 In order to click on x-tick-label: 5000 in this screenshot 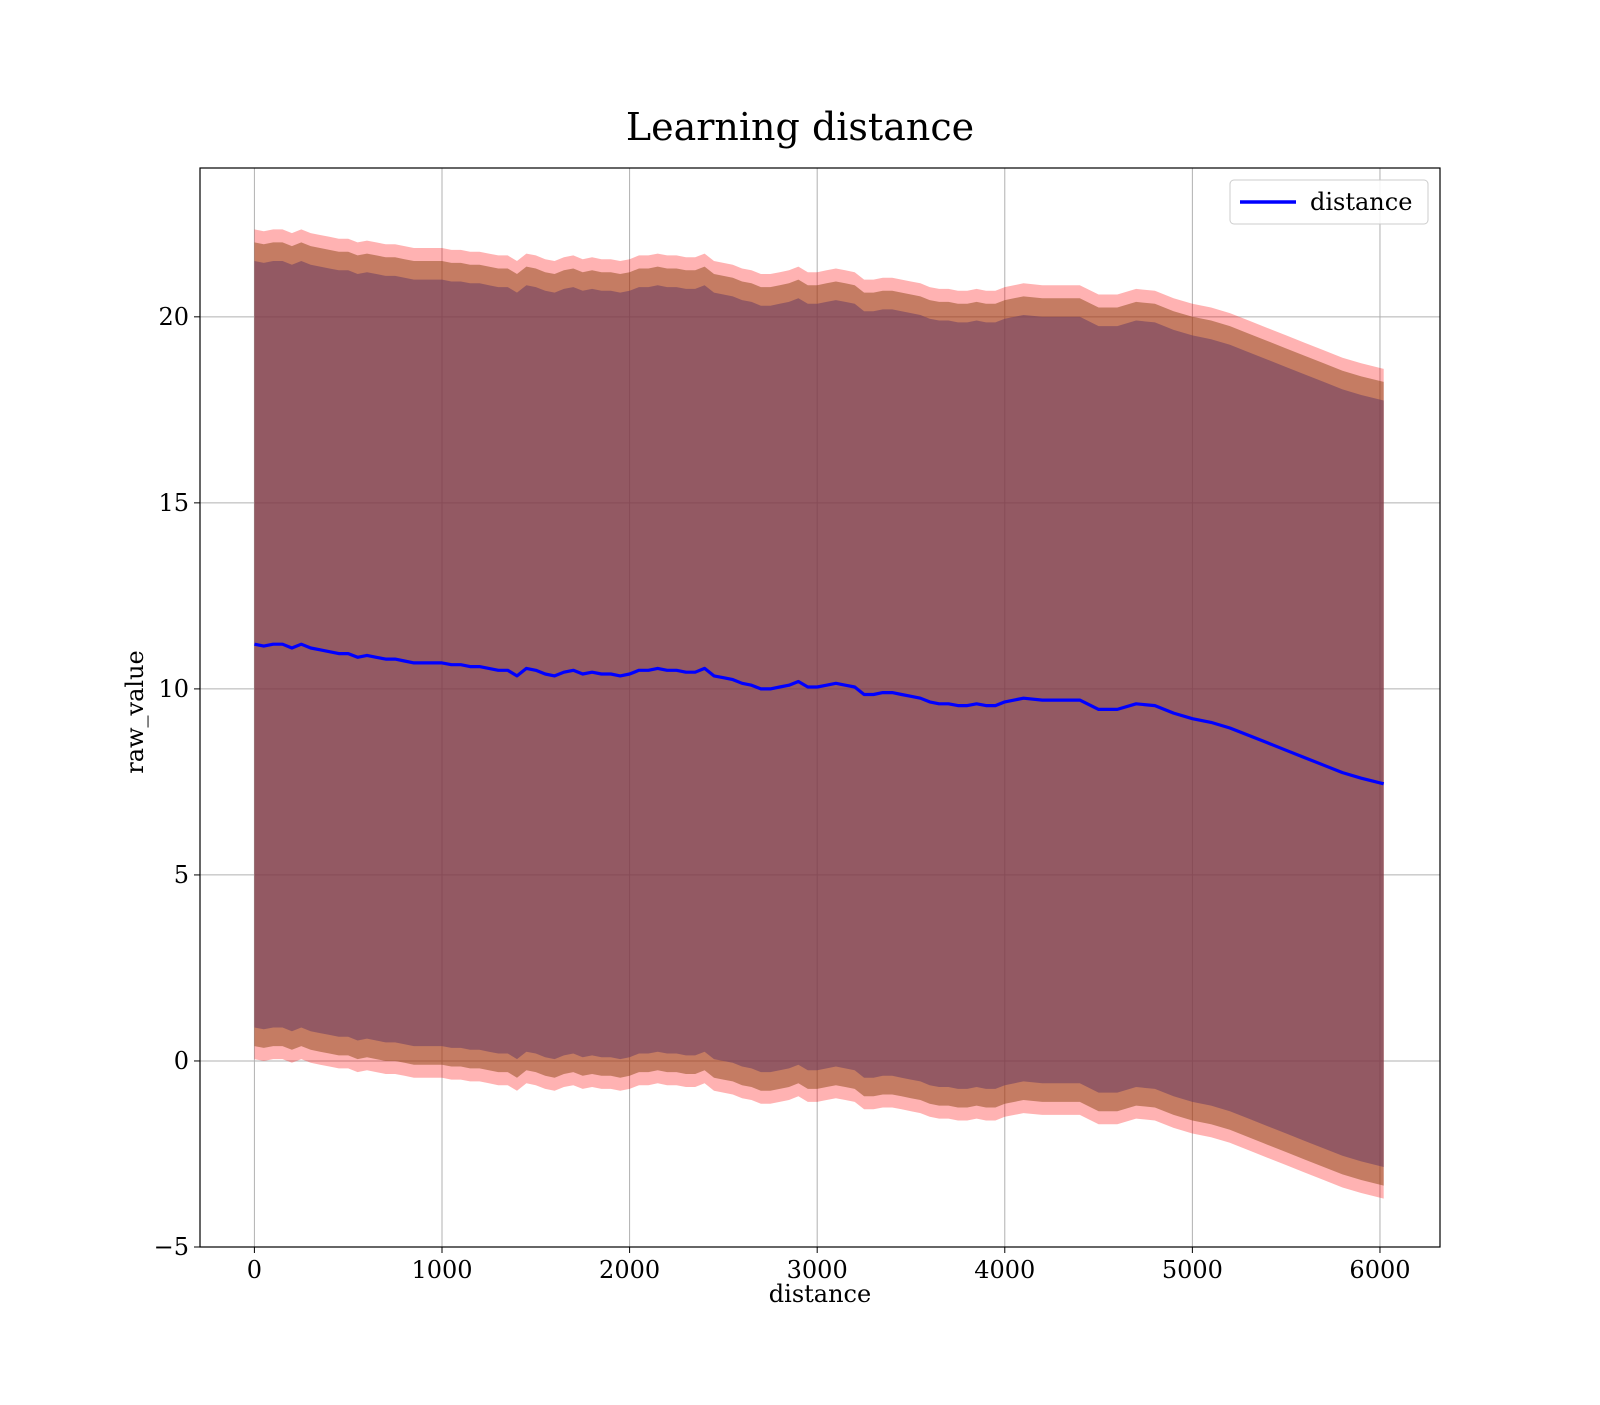, I will do `click(1192, 1270)`.